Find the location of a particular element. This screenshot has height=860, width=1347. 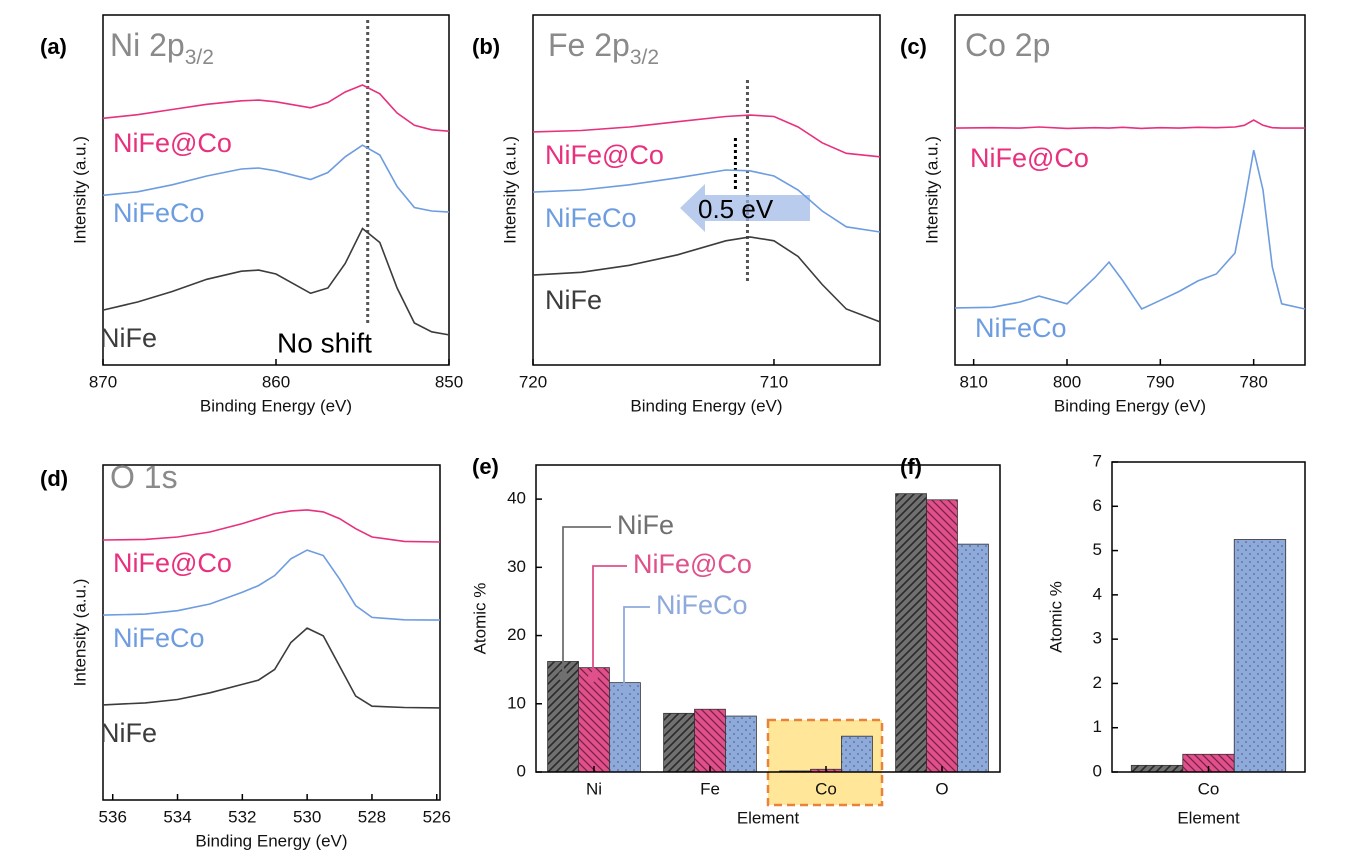

x-tick-label: 870 is located at coordinates (103, 381).